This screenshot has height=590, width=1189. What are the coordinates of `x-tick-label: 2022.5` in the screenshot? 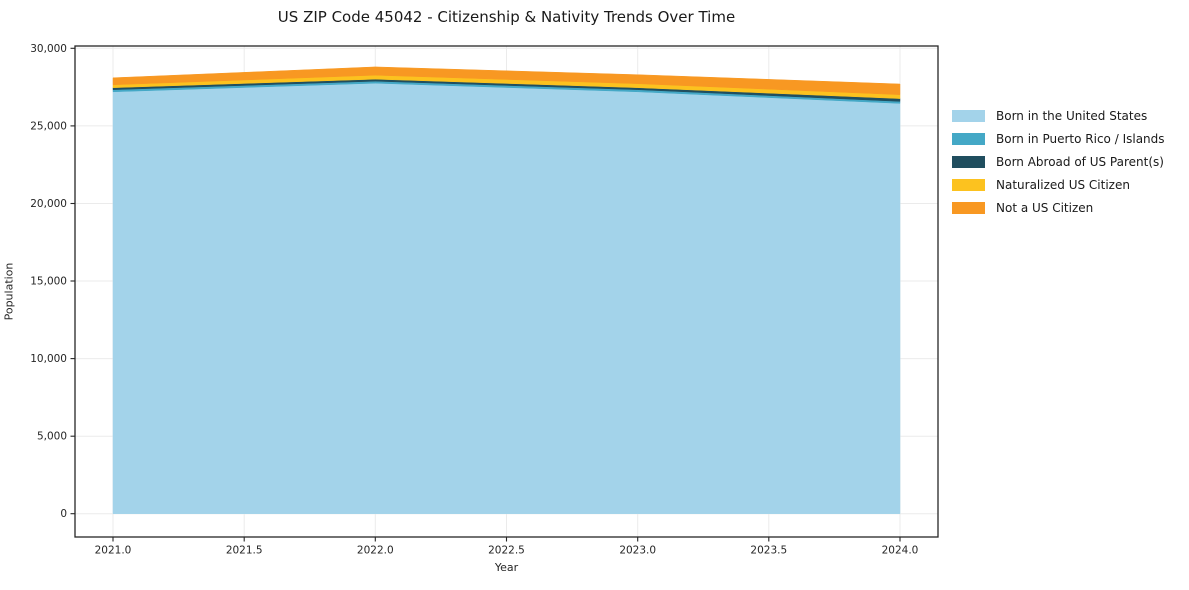 It's located at (506, 551).